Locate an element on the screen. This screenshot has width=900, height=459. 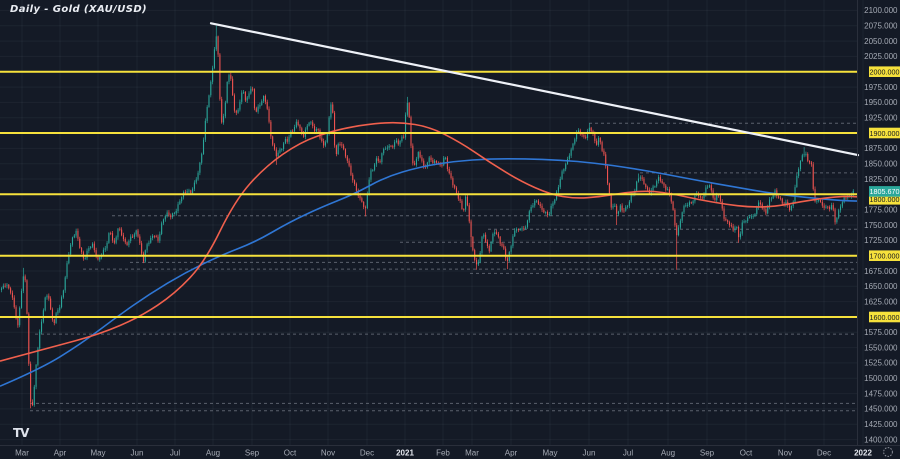
svg-text: 1450.000 is located at coordinates (881, 409).